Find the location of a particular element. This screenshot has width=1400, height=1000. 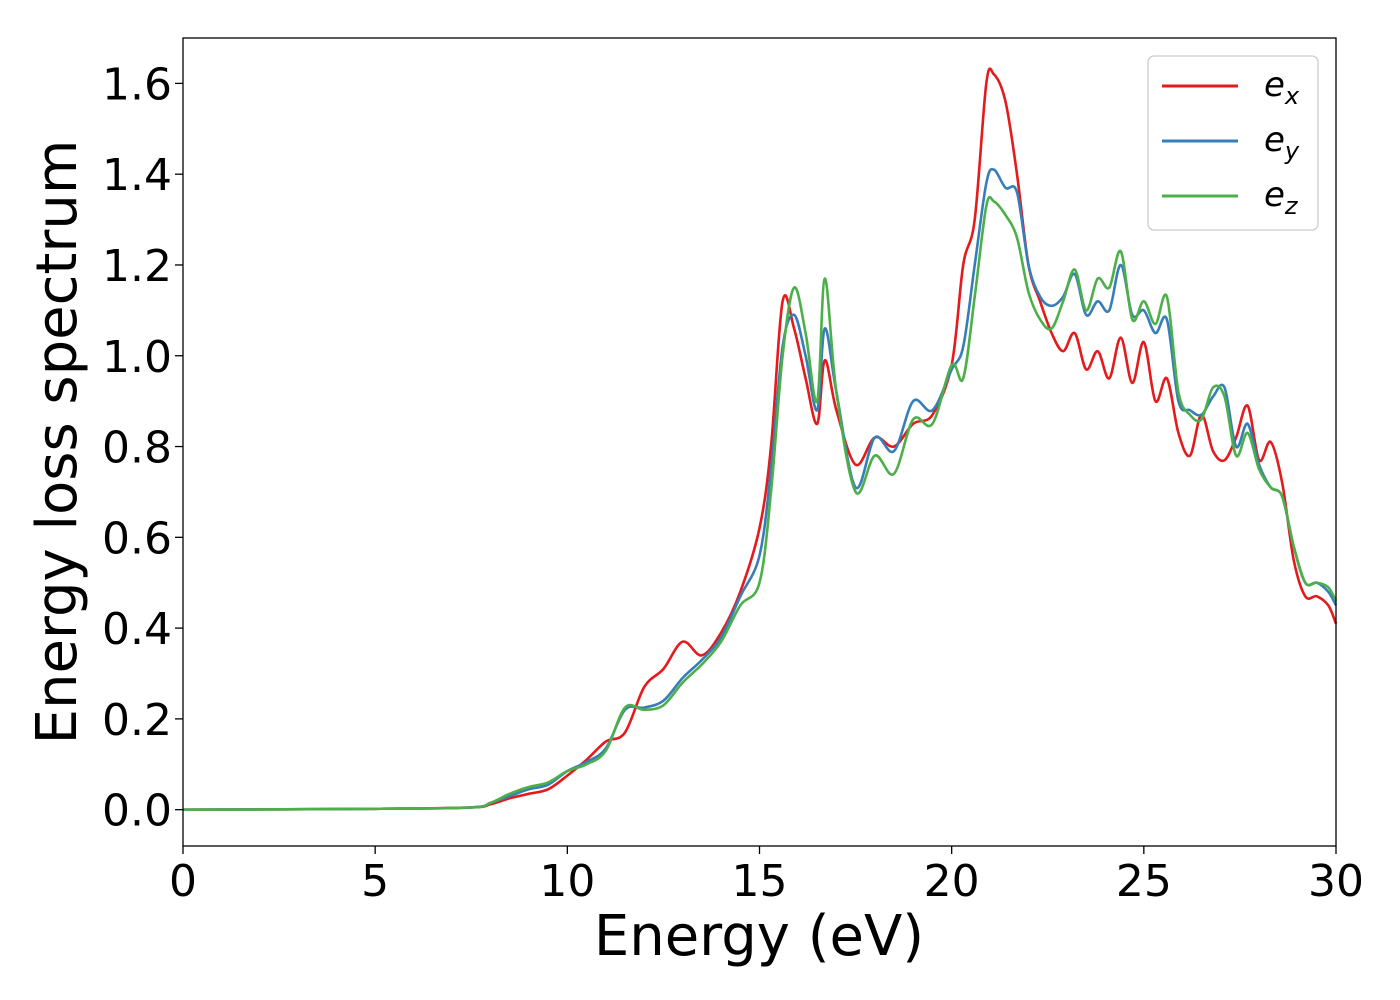

legend-label-y: ey is located at coordinates (1282, 142).